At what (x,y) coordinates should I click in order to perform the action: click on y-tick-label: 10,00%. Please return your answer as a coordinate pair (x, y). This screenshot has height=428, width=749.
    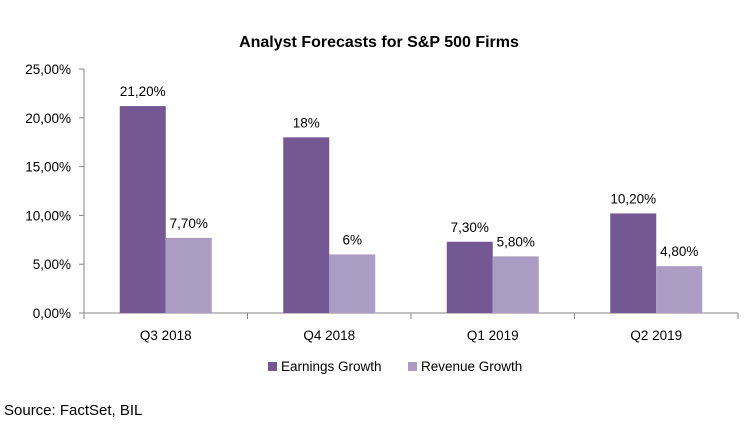
    Looking at the image, I should click on (48, 215).